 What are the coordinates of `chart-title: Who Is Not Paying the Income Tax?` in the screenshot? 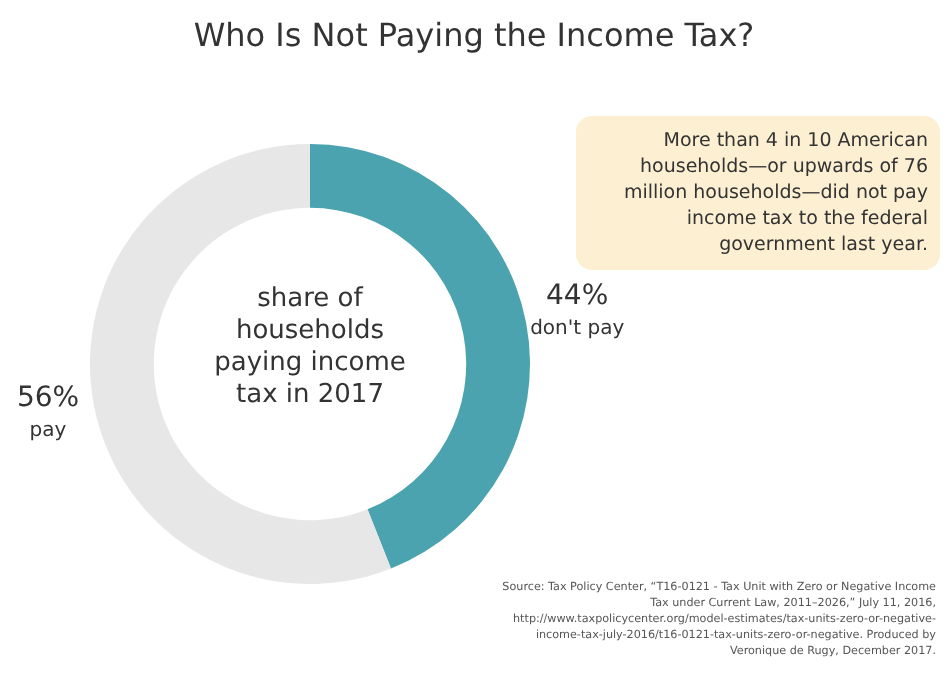 It's located at (474, 35).